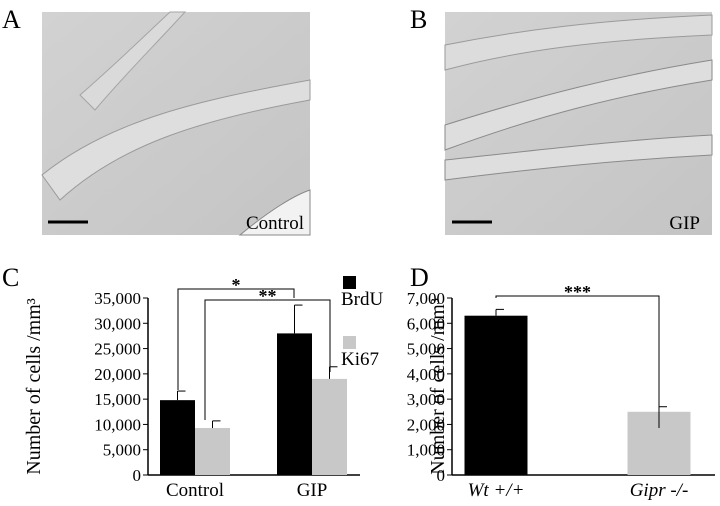  Describe the element at coordinates (268, 296) in the screenshot. I see `significance-label: **` at that location.